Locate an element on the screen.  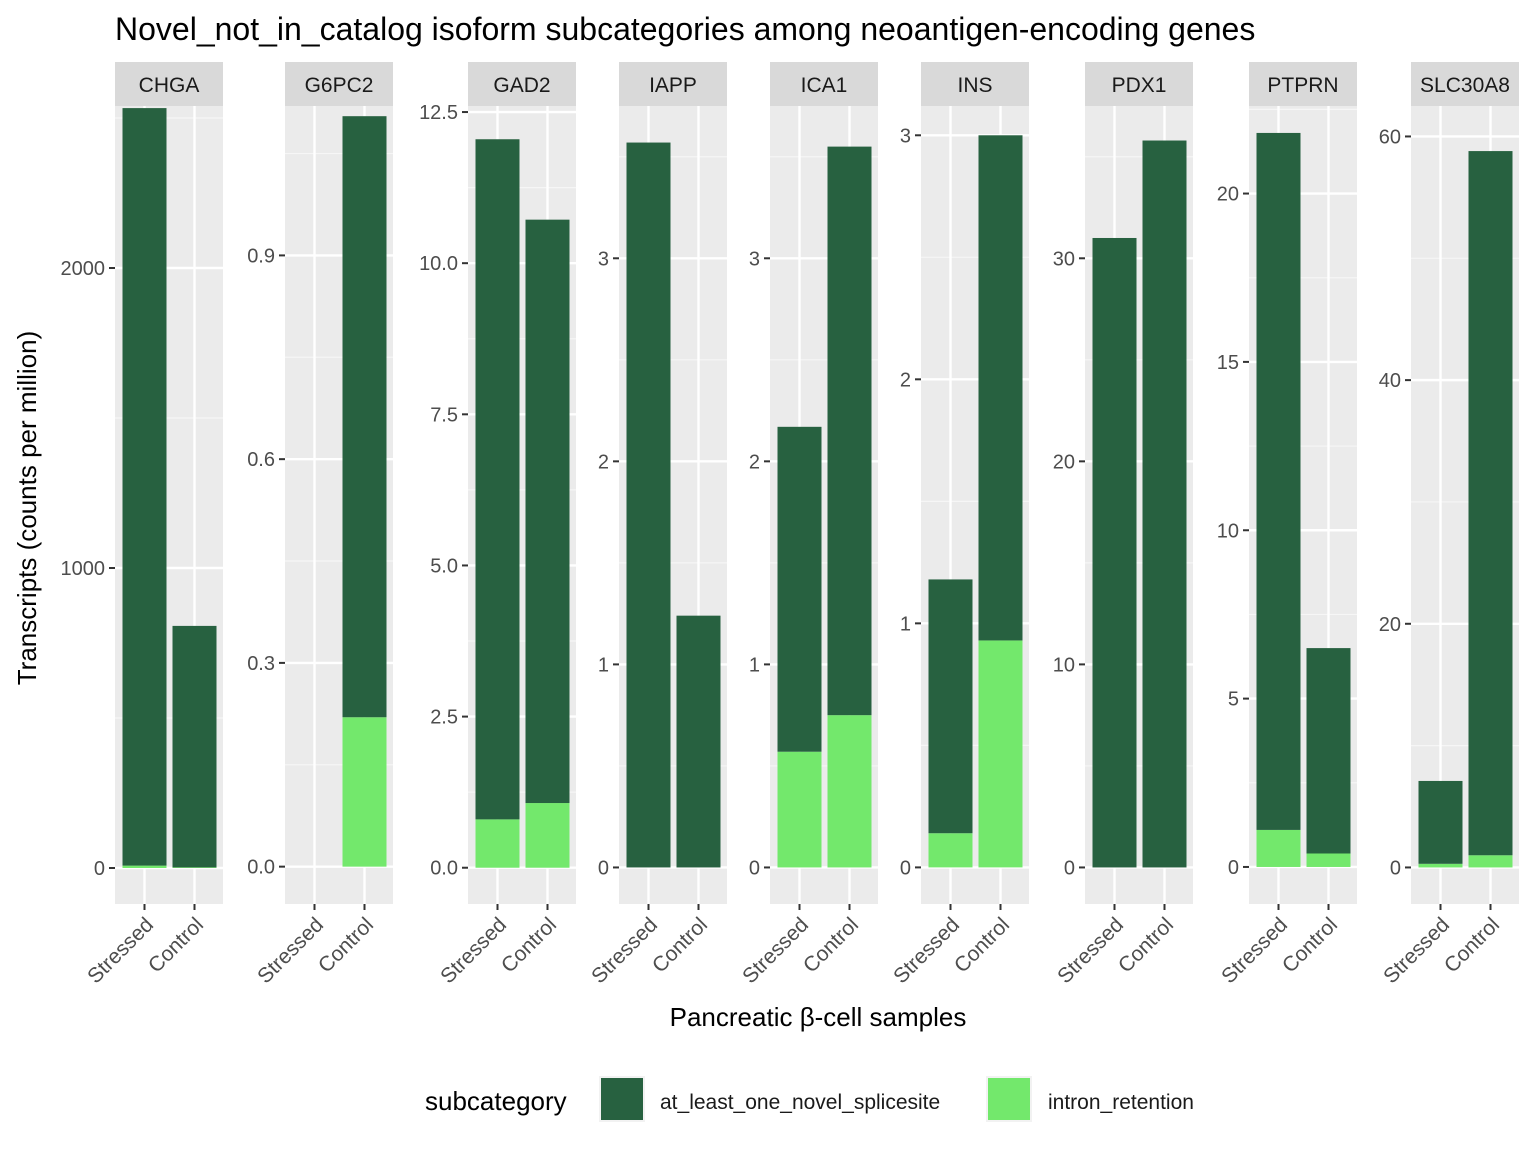
legend-title: subcategory is located at coordinates (496, 1101).